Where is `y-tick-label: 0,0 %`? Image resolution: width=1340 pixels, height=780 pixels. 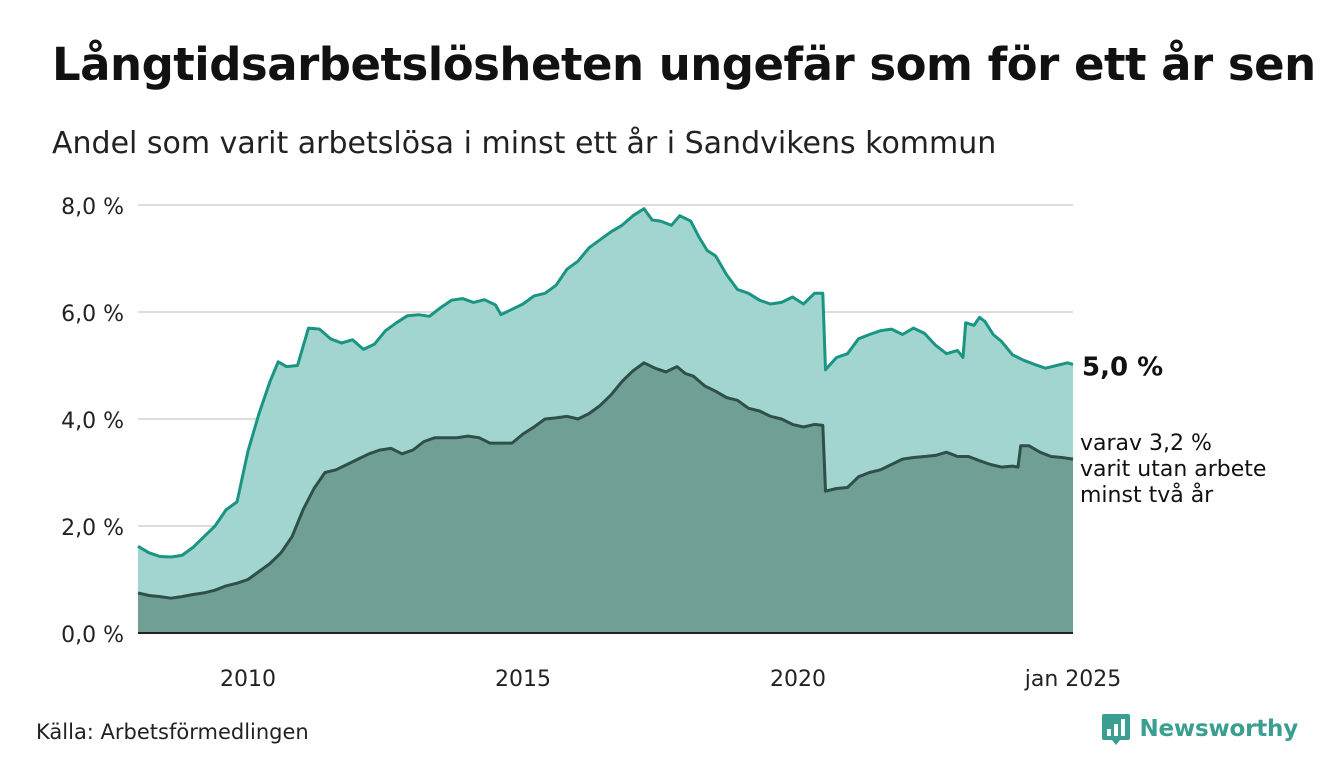 y-tick-label: 0,0 % is located at coordinates (92, 635).